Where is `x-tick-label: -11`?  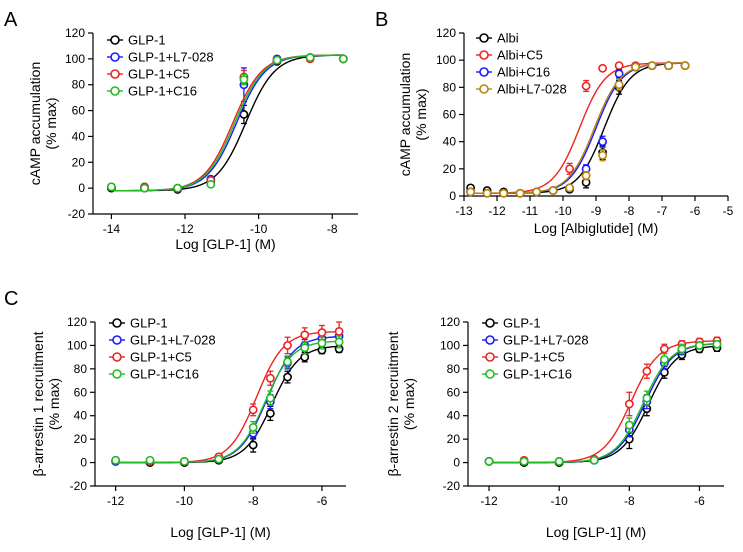
x-tick-label: -11 is located at coordinates (530, 211).